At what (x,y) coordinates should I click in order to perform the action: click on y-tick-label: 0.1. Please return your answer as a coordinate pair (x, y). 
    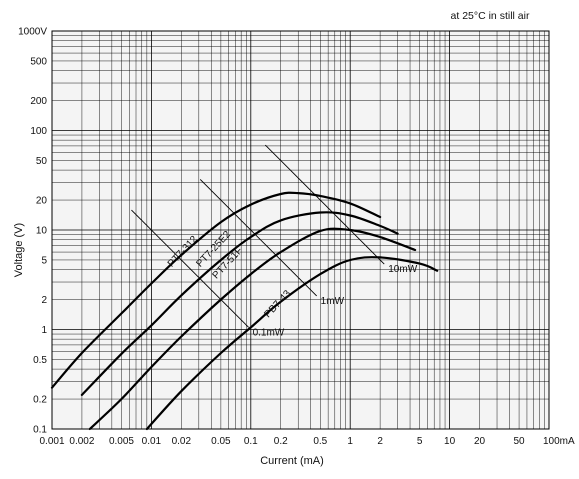
    Looking at the image, I should click on (40, 430).